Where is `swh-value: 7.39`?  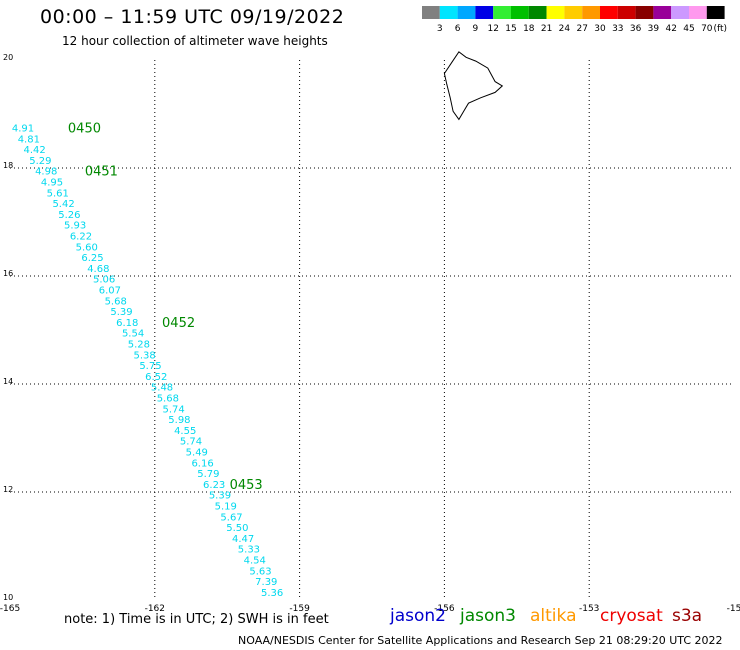 swh-value: 7.39 is located at coordinates (266, 582).